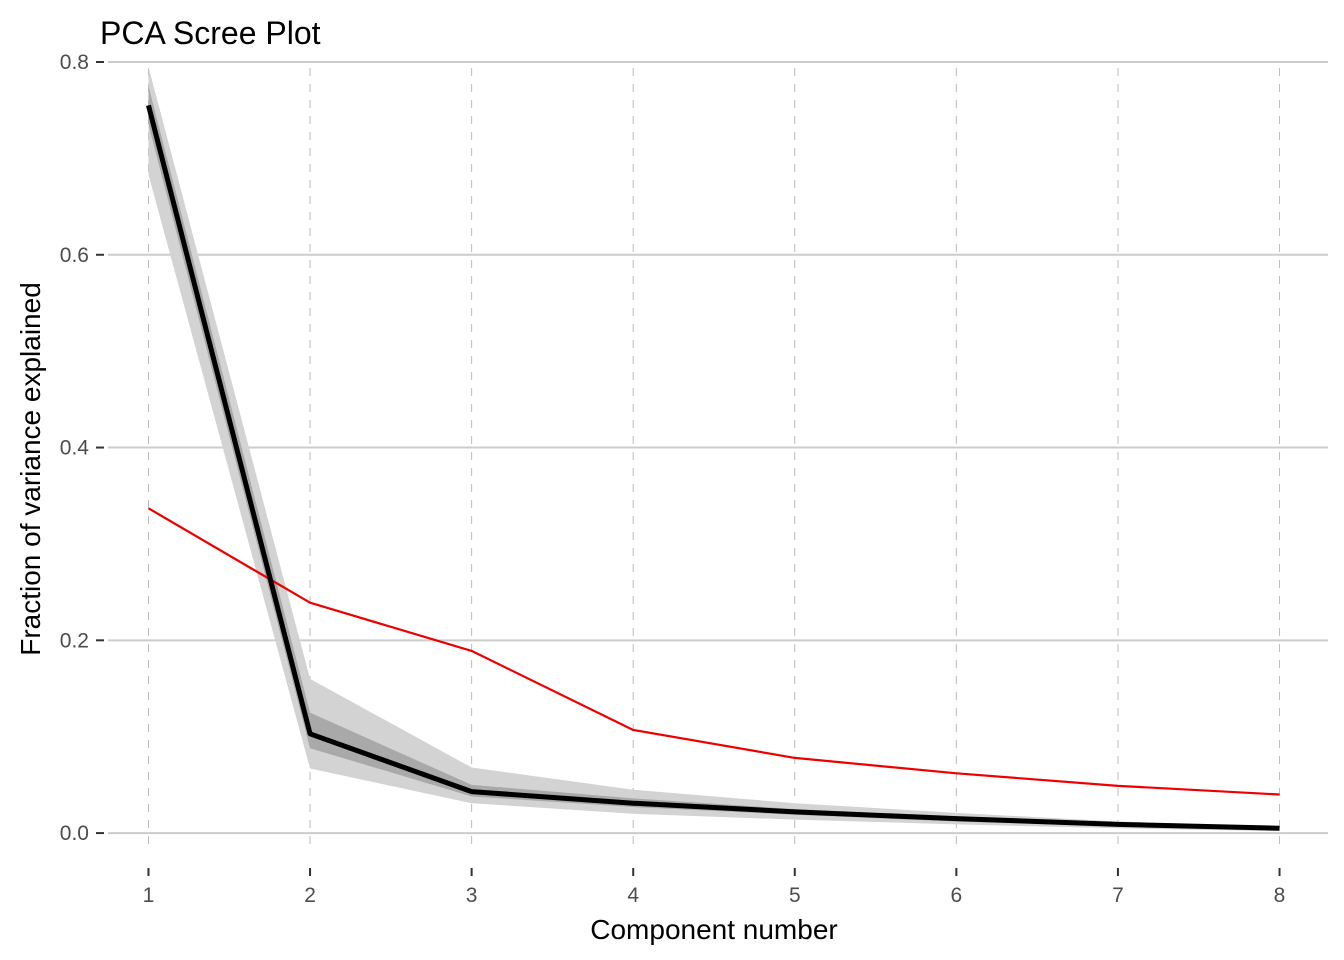  Describe the element at coordinates (1118, 895) in the screenshot. I see `x-tick-label: 7` at that location.